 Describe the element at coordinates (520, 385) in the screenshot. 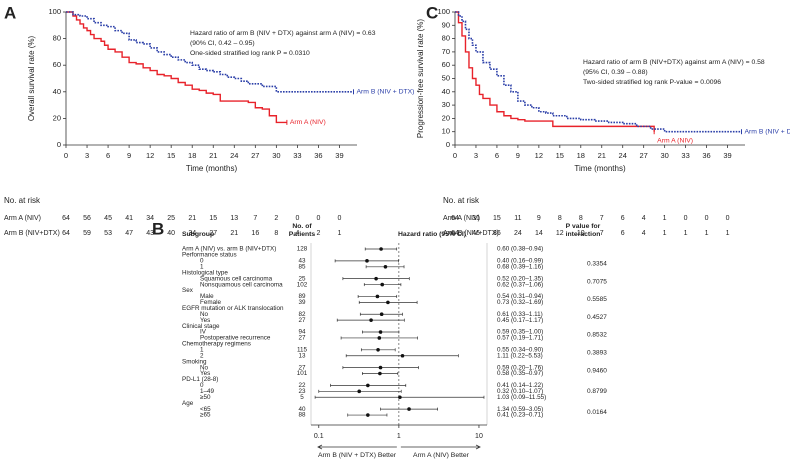

I see `hr-label: 0.41 (0.14–1.22)` at that location.